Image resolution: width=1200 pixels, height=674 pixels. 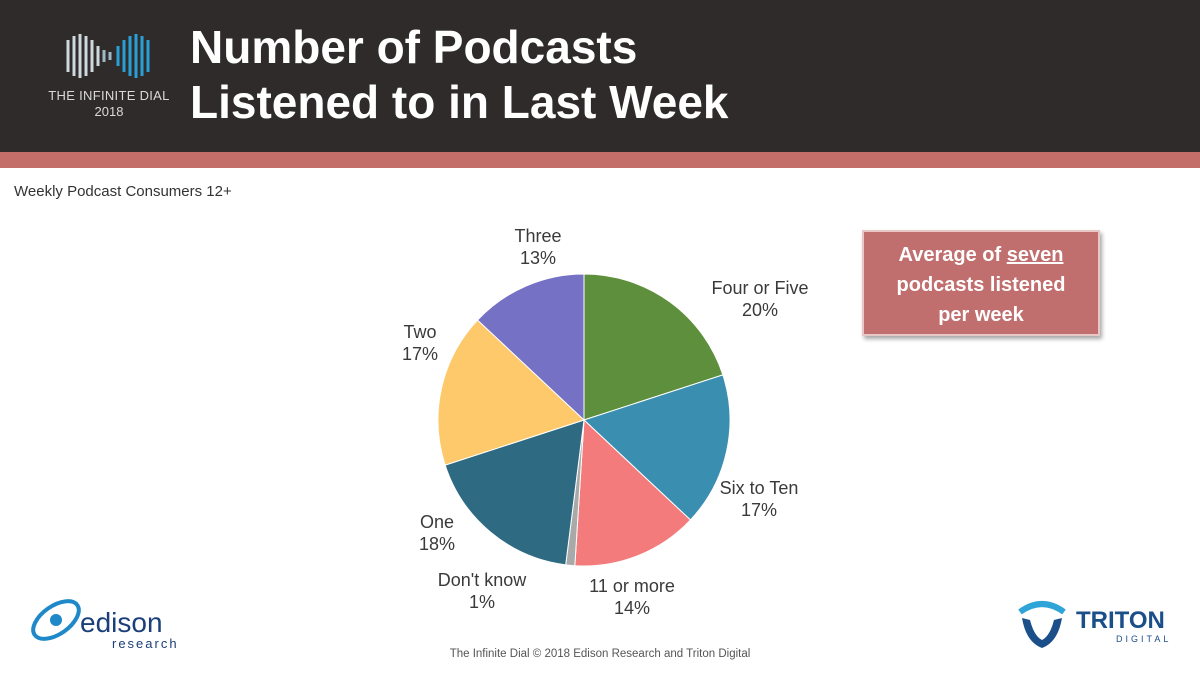 I want to click on slice-value-three: 13%, so click(x=538, y=258).